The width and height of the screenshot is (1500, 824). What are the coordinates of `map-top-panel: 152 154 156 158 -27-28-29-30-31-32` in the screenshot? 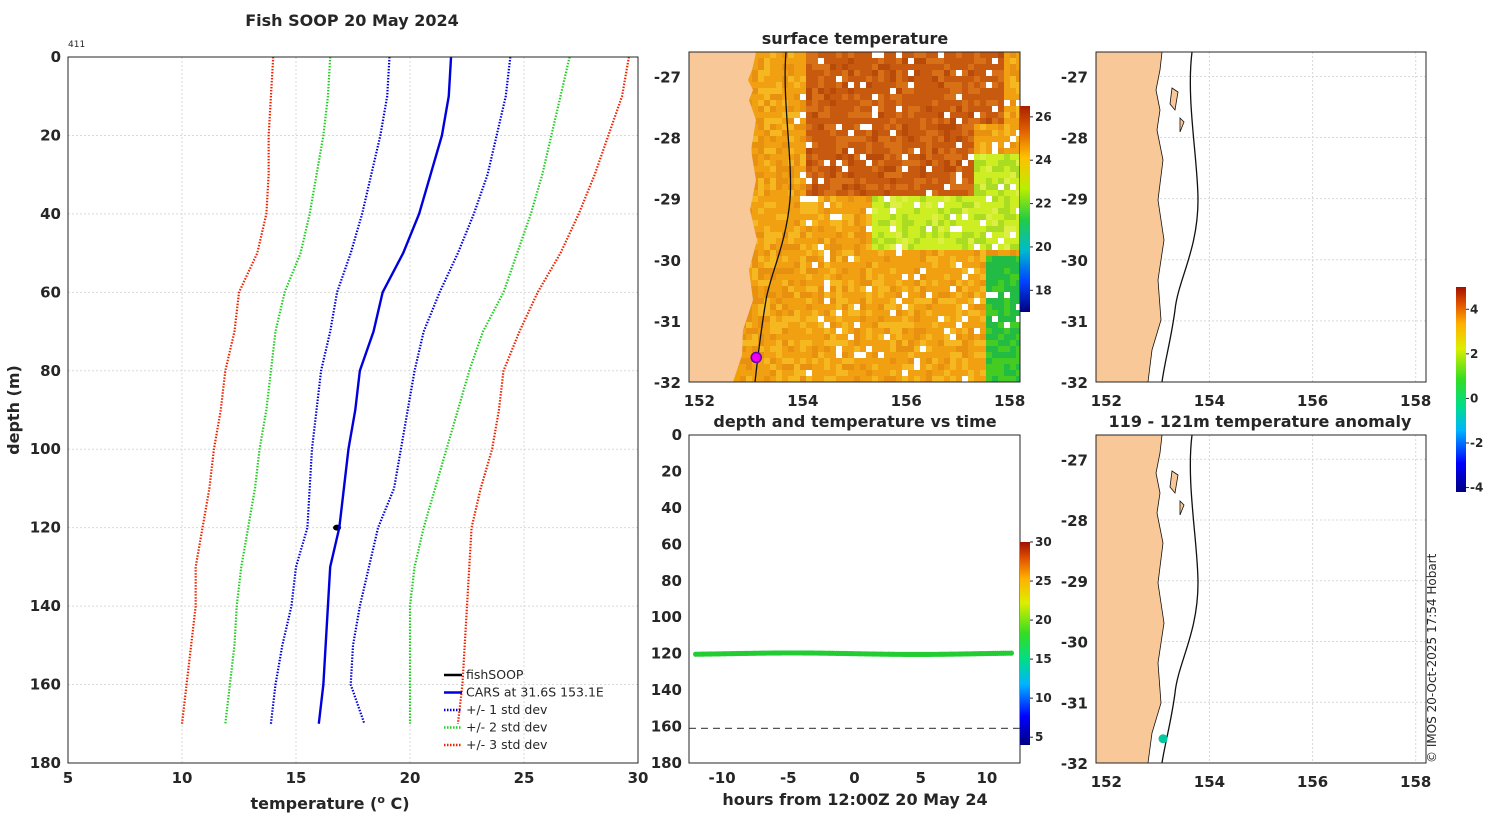 It's located at (1246, 230).